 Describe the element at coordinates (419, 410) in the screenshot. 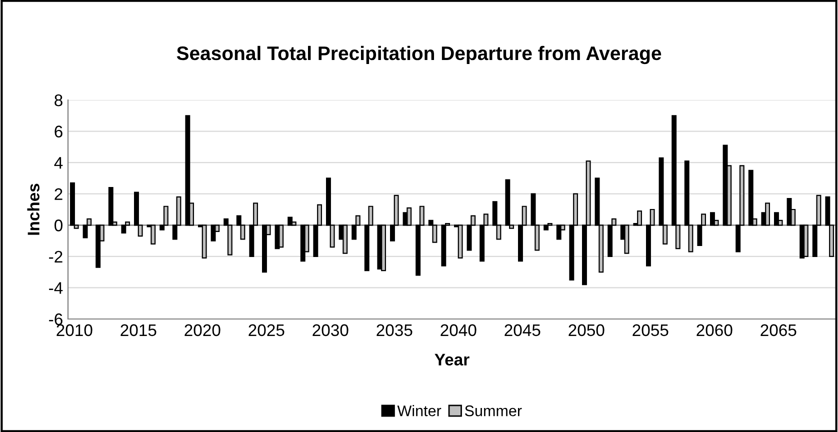

I see `legend-label: Winter` at that location.